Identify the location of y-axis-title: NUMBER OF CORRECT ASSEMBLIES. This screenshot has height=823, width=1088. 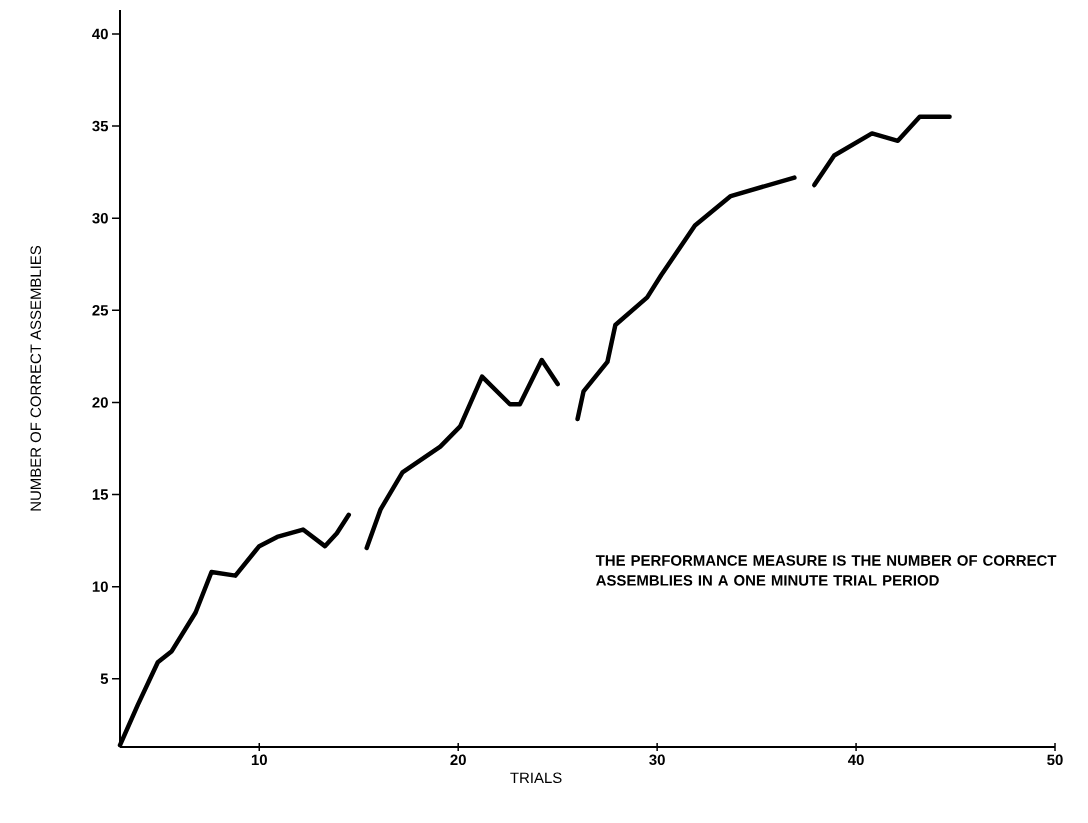
(36, 378).